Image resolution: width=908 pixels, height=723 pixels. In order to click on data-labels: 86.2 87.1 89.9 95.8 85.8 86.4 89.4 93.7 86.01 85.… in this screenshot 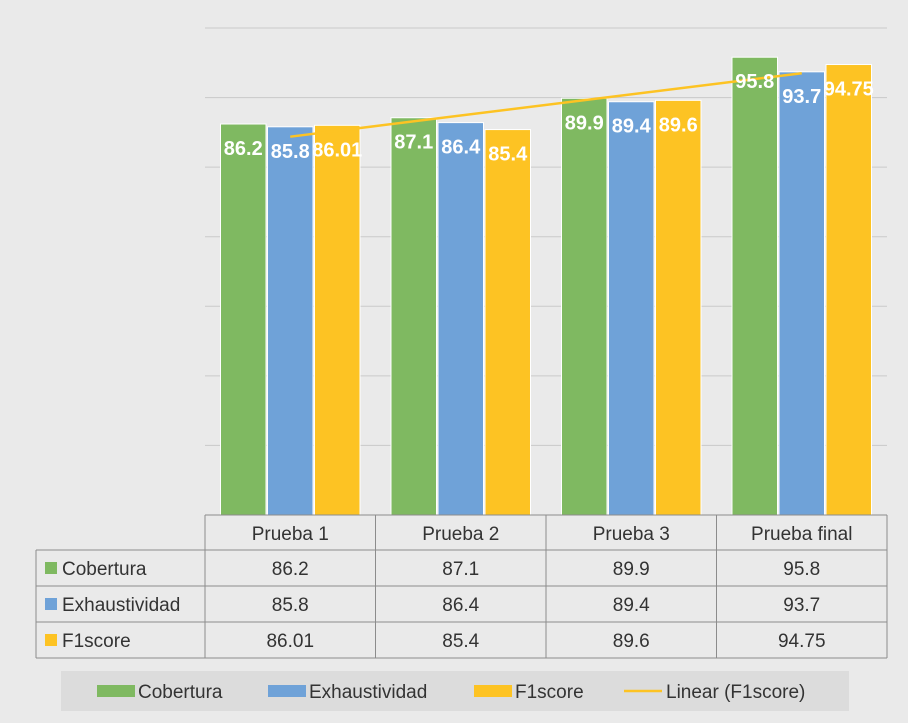, I will do `click(549, 118)`.